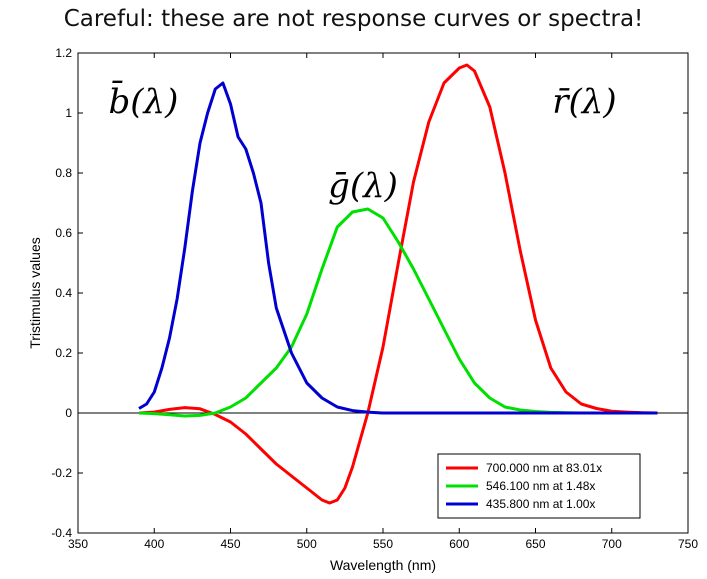  I want to click on curve-label-g: ḡ(λ), so click(363, 186).